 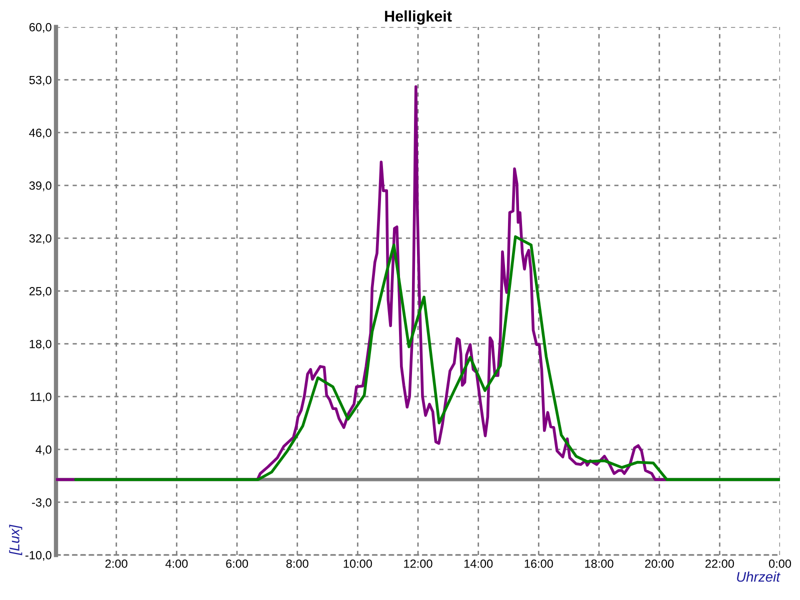 What do you see at coordinates (418, 563) in the screenshot?
I see `x-tick-label: 12:00` at bounding box center [418, 563].